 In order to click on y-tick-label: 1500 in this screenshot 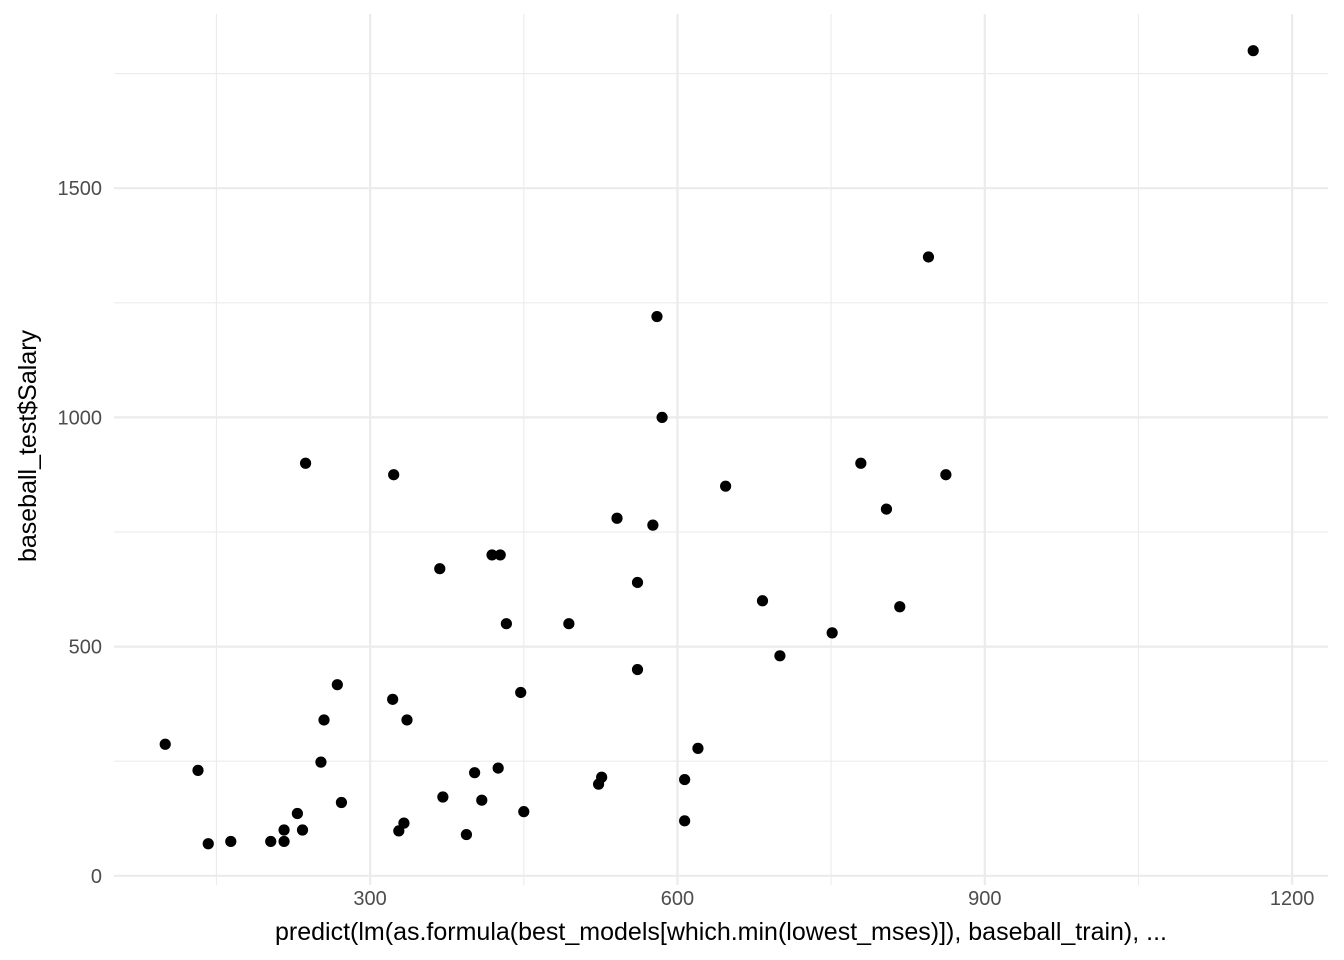, I will do `click(80, 189)`.